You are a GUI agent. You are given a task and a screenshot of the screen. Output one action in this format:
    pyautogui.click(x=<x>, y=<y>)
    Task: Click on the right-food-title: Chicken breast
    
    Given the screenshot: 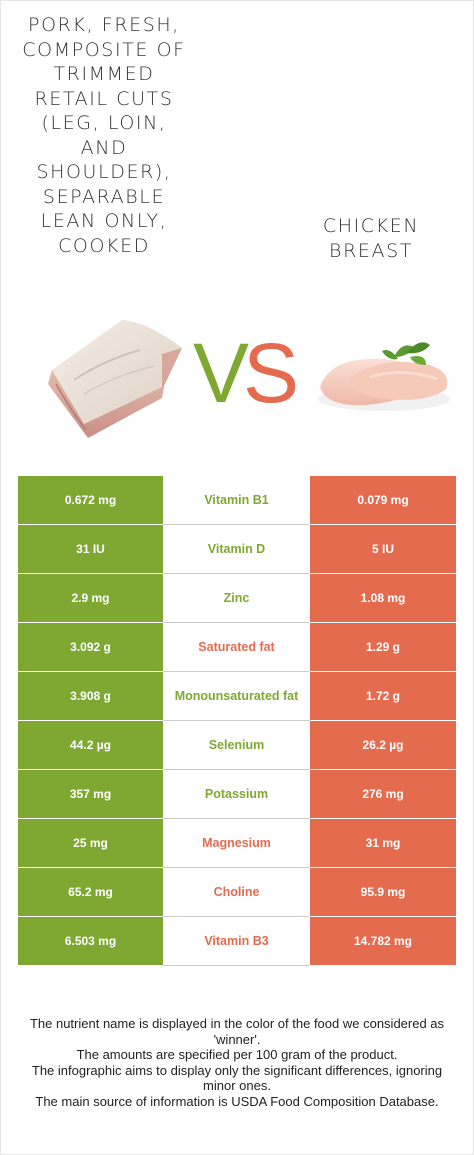 What is the action you would take?
    pyautogui.click(x=371, y=238)
    